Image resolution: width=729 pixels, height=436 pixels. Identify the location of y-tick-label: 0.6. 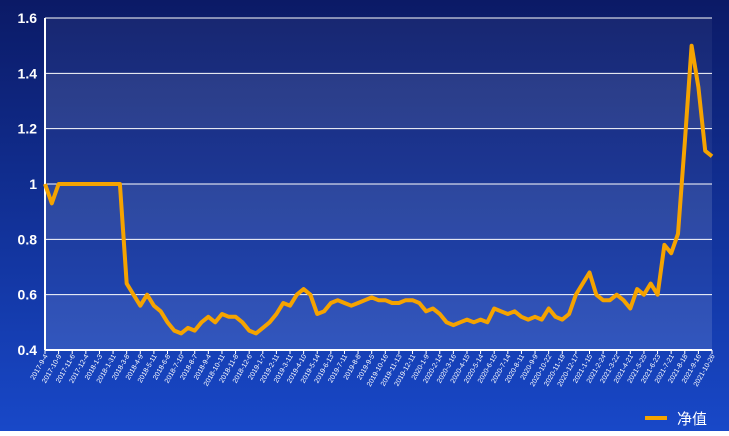
(28, 295).